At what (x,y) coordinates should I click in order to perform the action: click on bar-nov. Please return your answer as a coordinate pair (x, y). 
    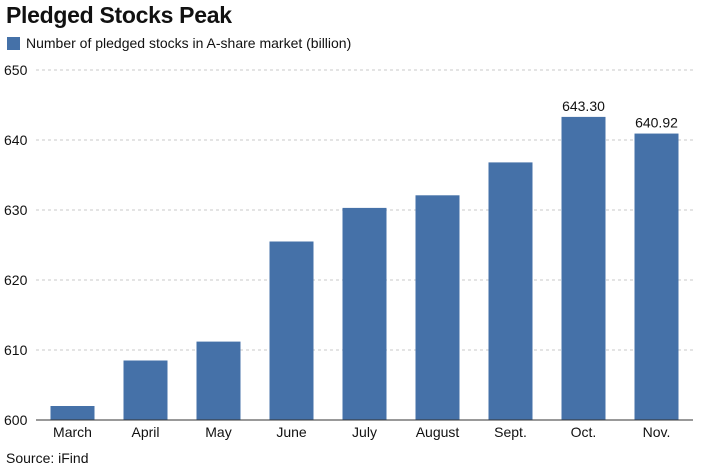
    Looking at the image, I should click on (656, 276).